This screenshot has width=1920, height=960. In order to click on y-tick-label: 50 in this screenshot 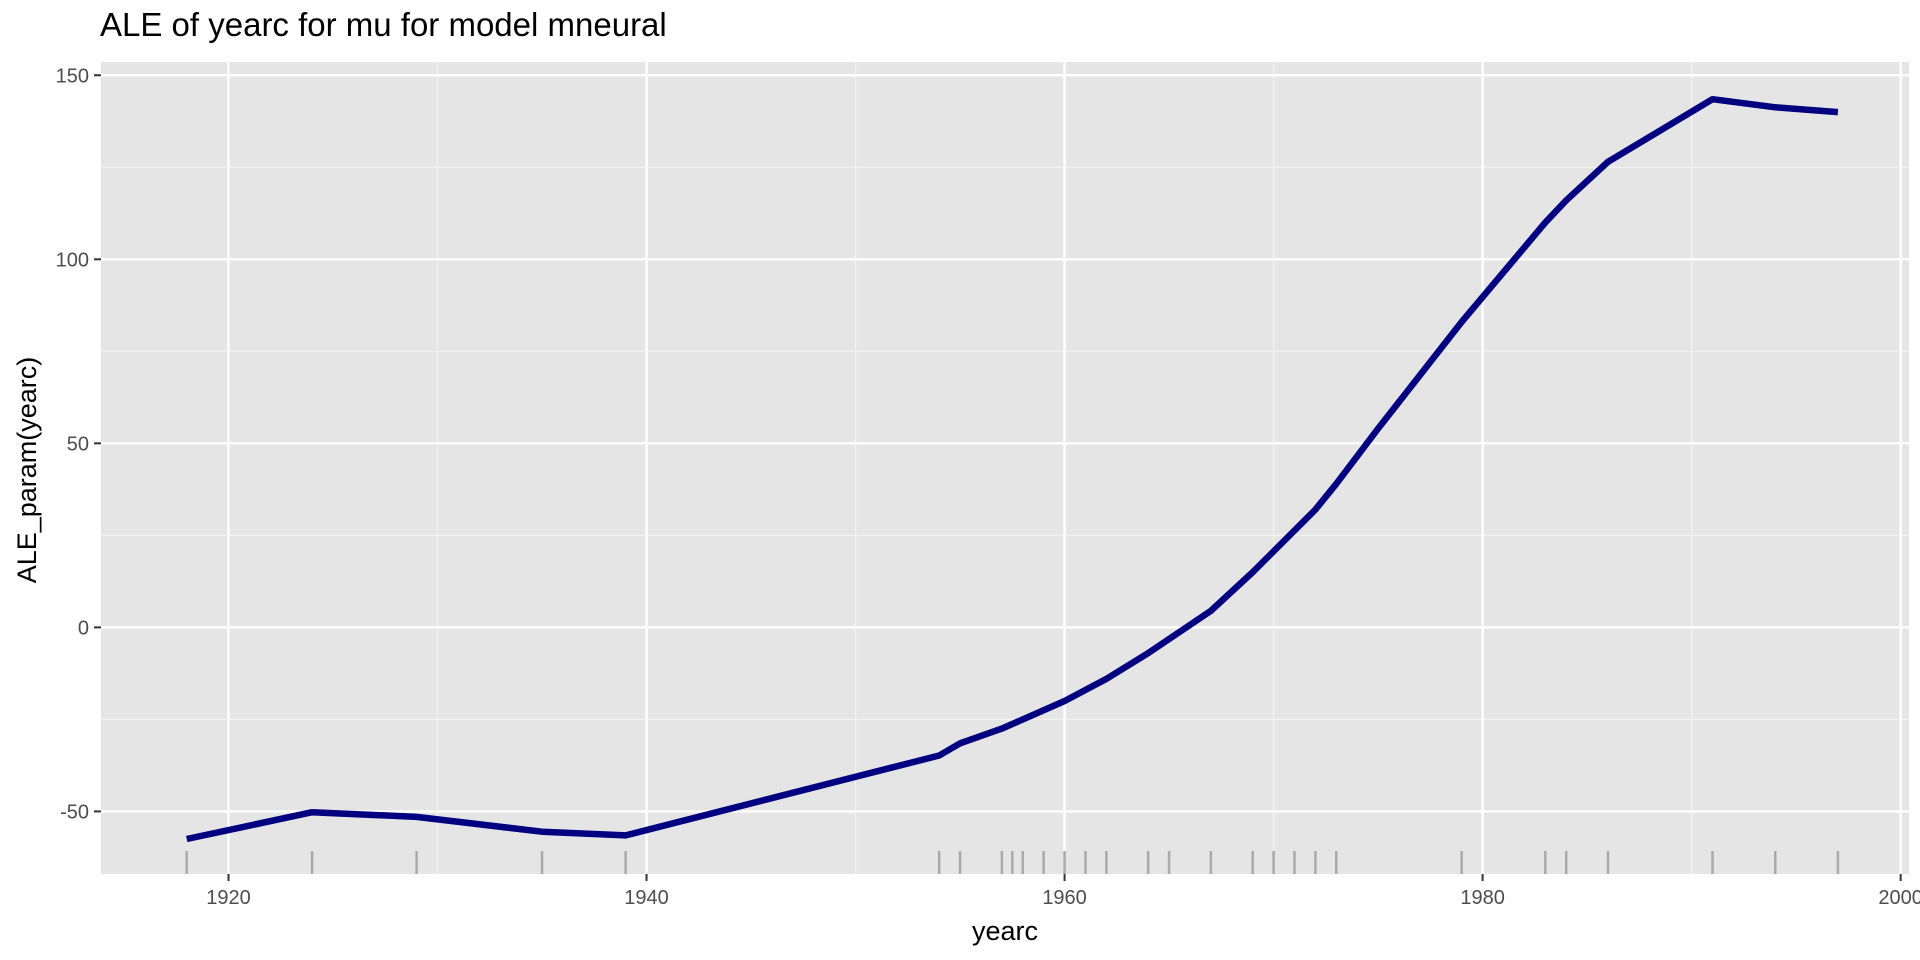, I will do `click(78, 444)`.